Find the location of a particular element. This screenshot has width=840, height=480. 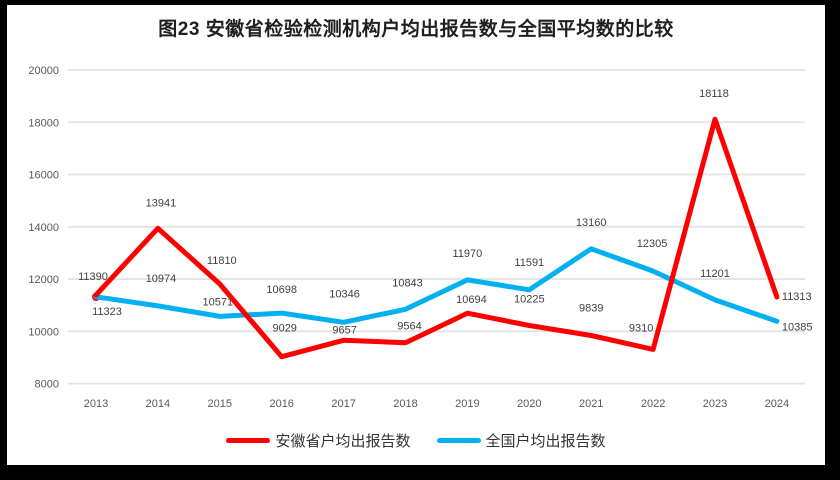

legend-item-national: 全国户均出报告数 is located at coordinates (521, 440).